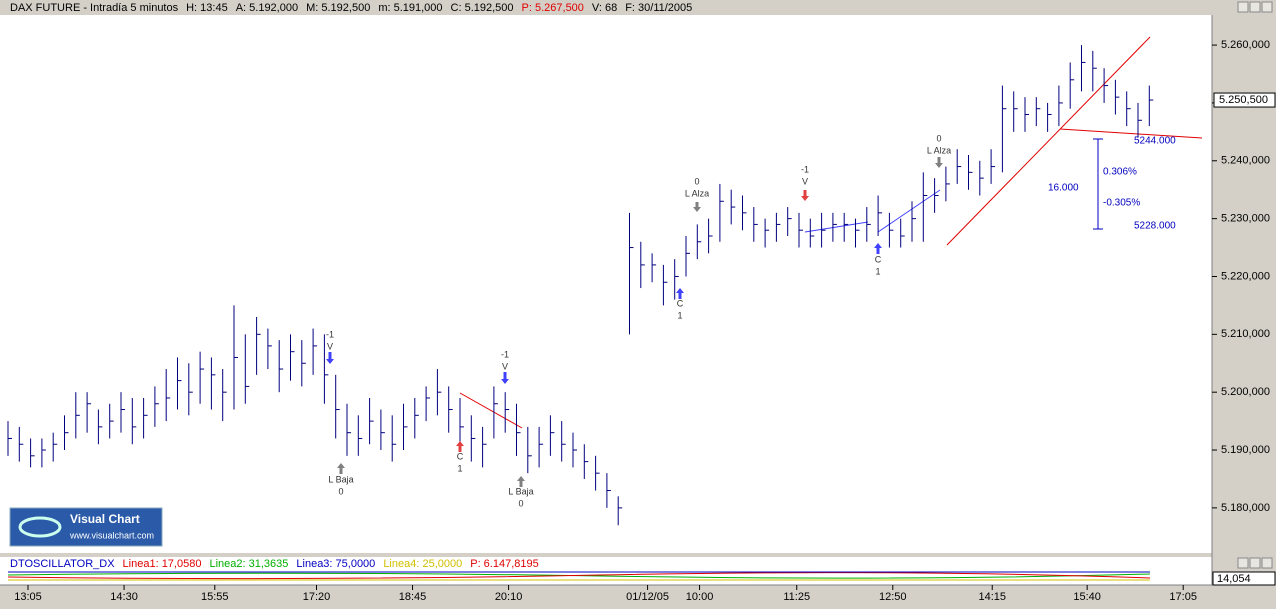 This screenshot has height=609, width=1276. I want to click on oscillator-lines, so click(579, 576).